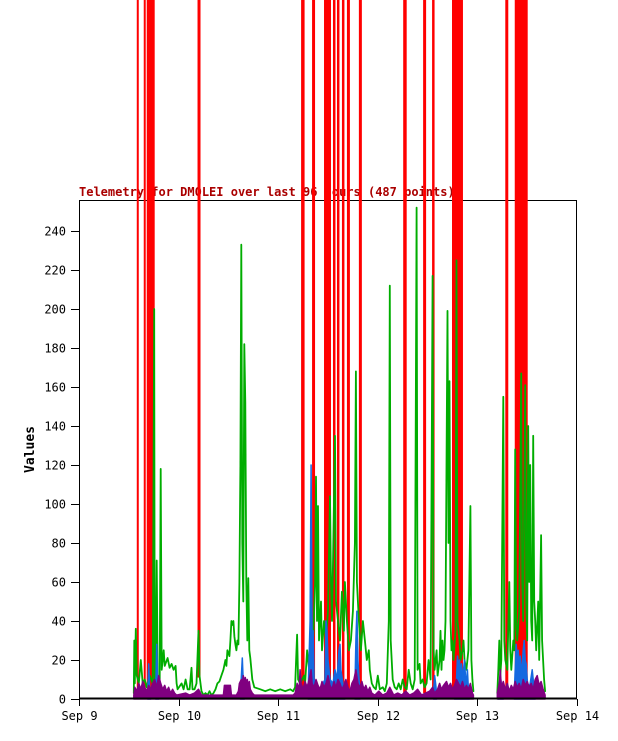 This screenshot has height=741, width=618. What do you see at coordinates (477, 716) in the screenshot?
I see `x-tick-label: Sep 13` at bounding box center [477, 716].